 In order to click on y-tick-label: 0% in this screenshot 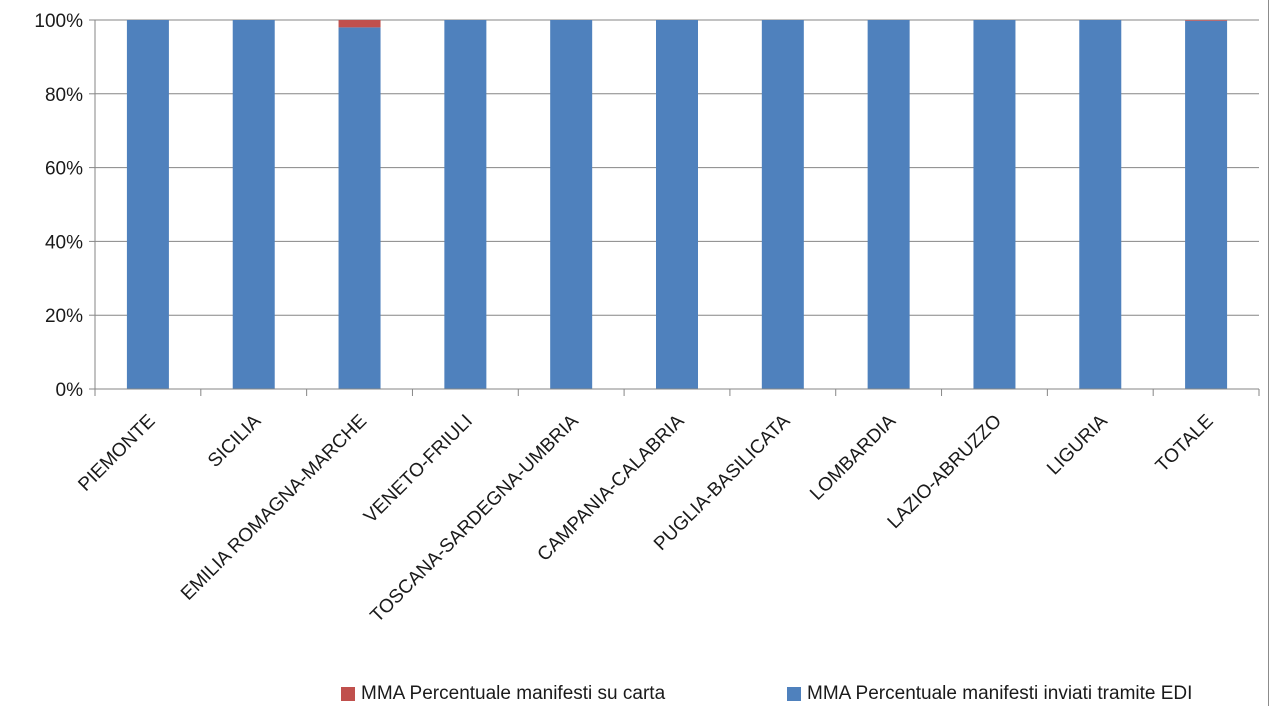, I will do `click(70, 390)`.